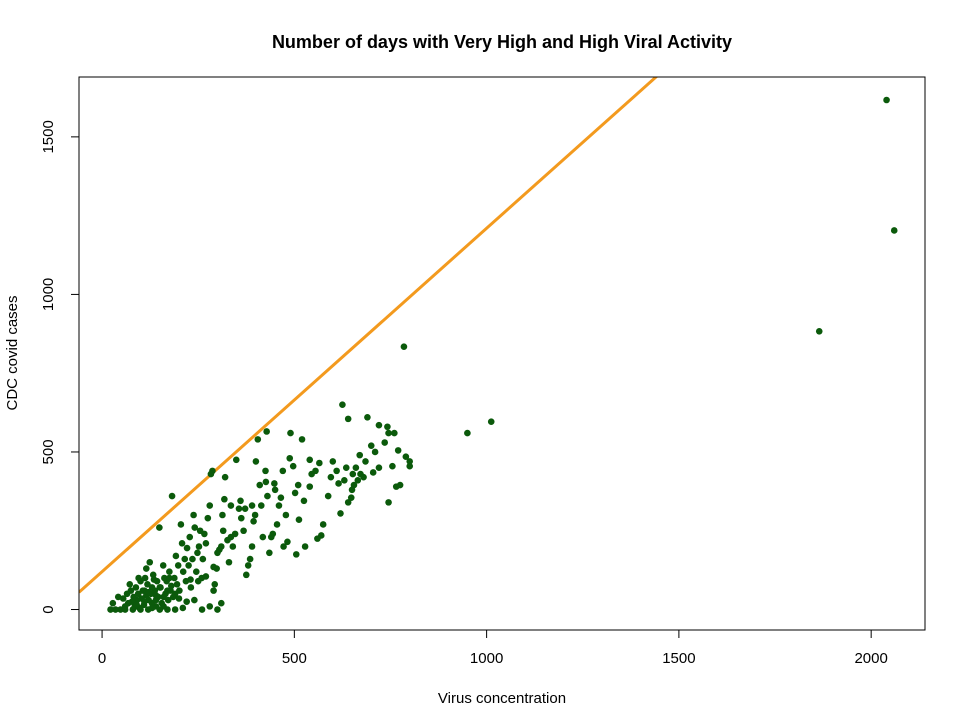 The height and width of the screenshot is (728, 966). Describe the element at coordinates (678, 658) in the screenshot. I see `x-tick-label: 1500` at that location.